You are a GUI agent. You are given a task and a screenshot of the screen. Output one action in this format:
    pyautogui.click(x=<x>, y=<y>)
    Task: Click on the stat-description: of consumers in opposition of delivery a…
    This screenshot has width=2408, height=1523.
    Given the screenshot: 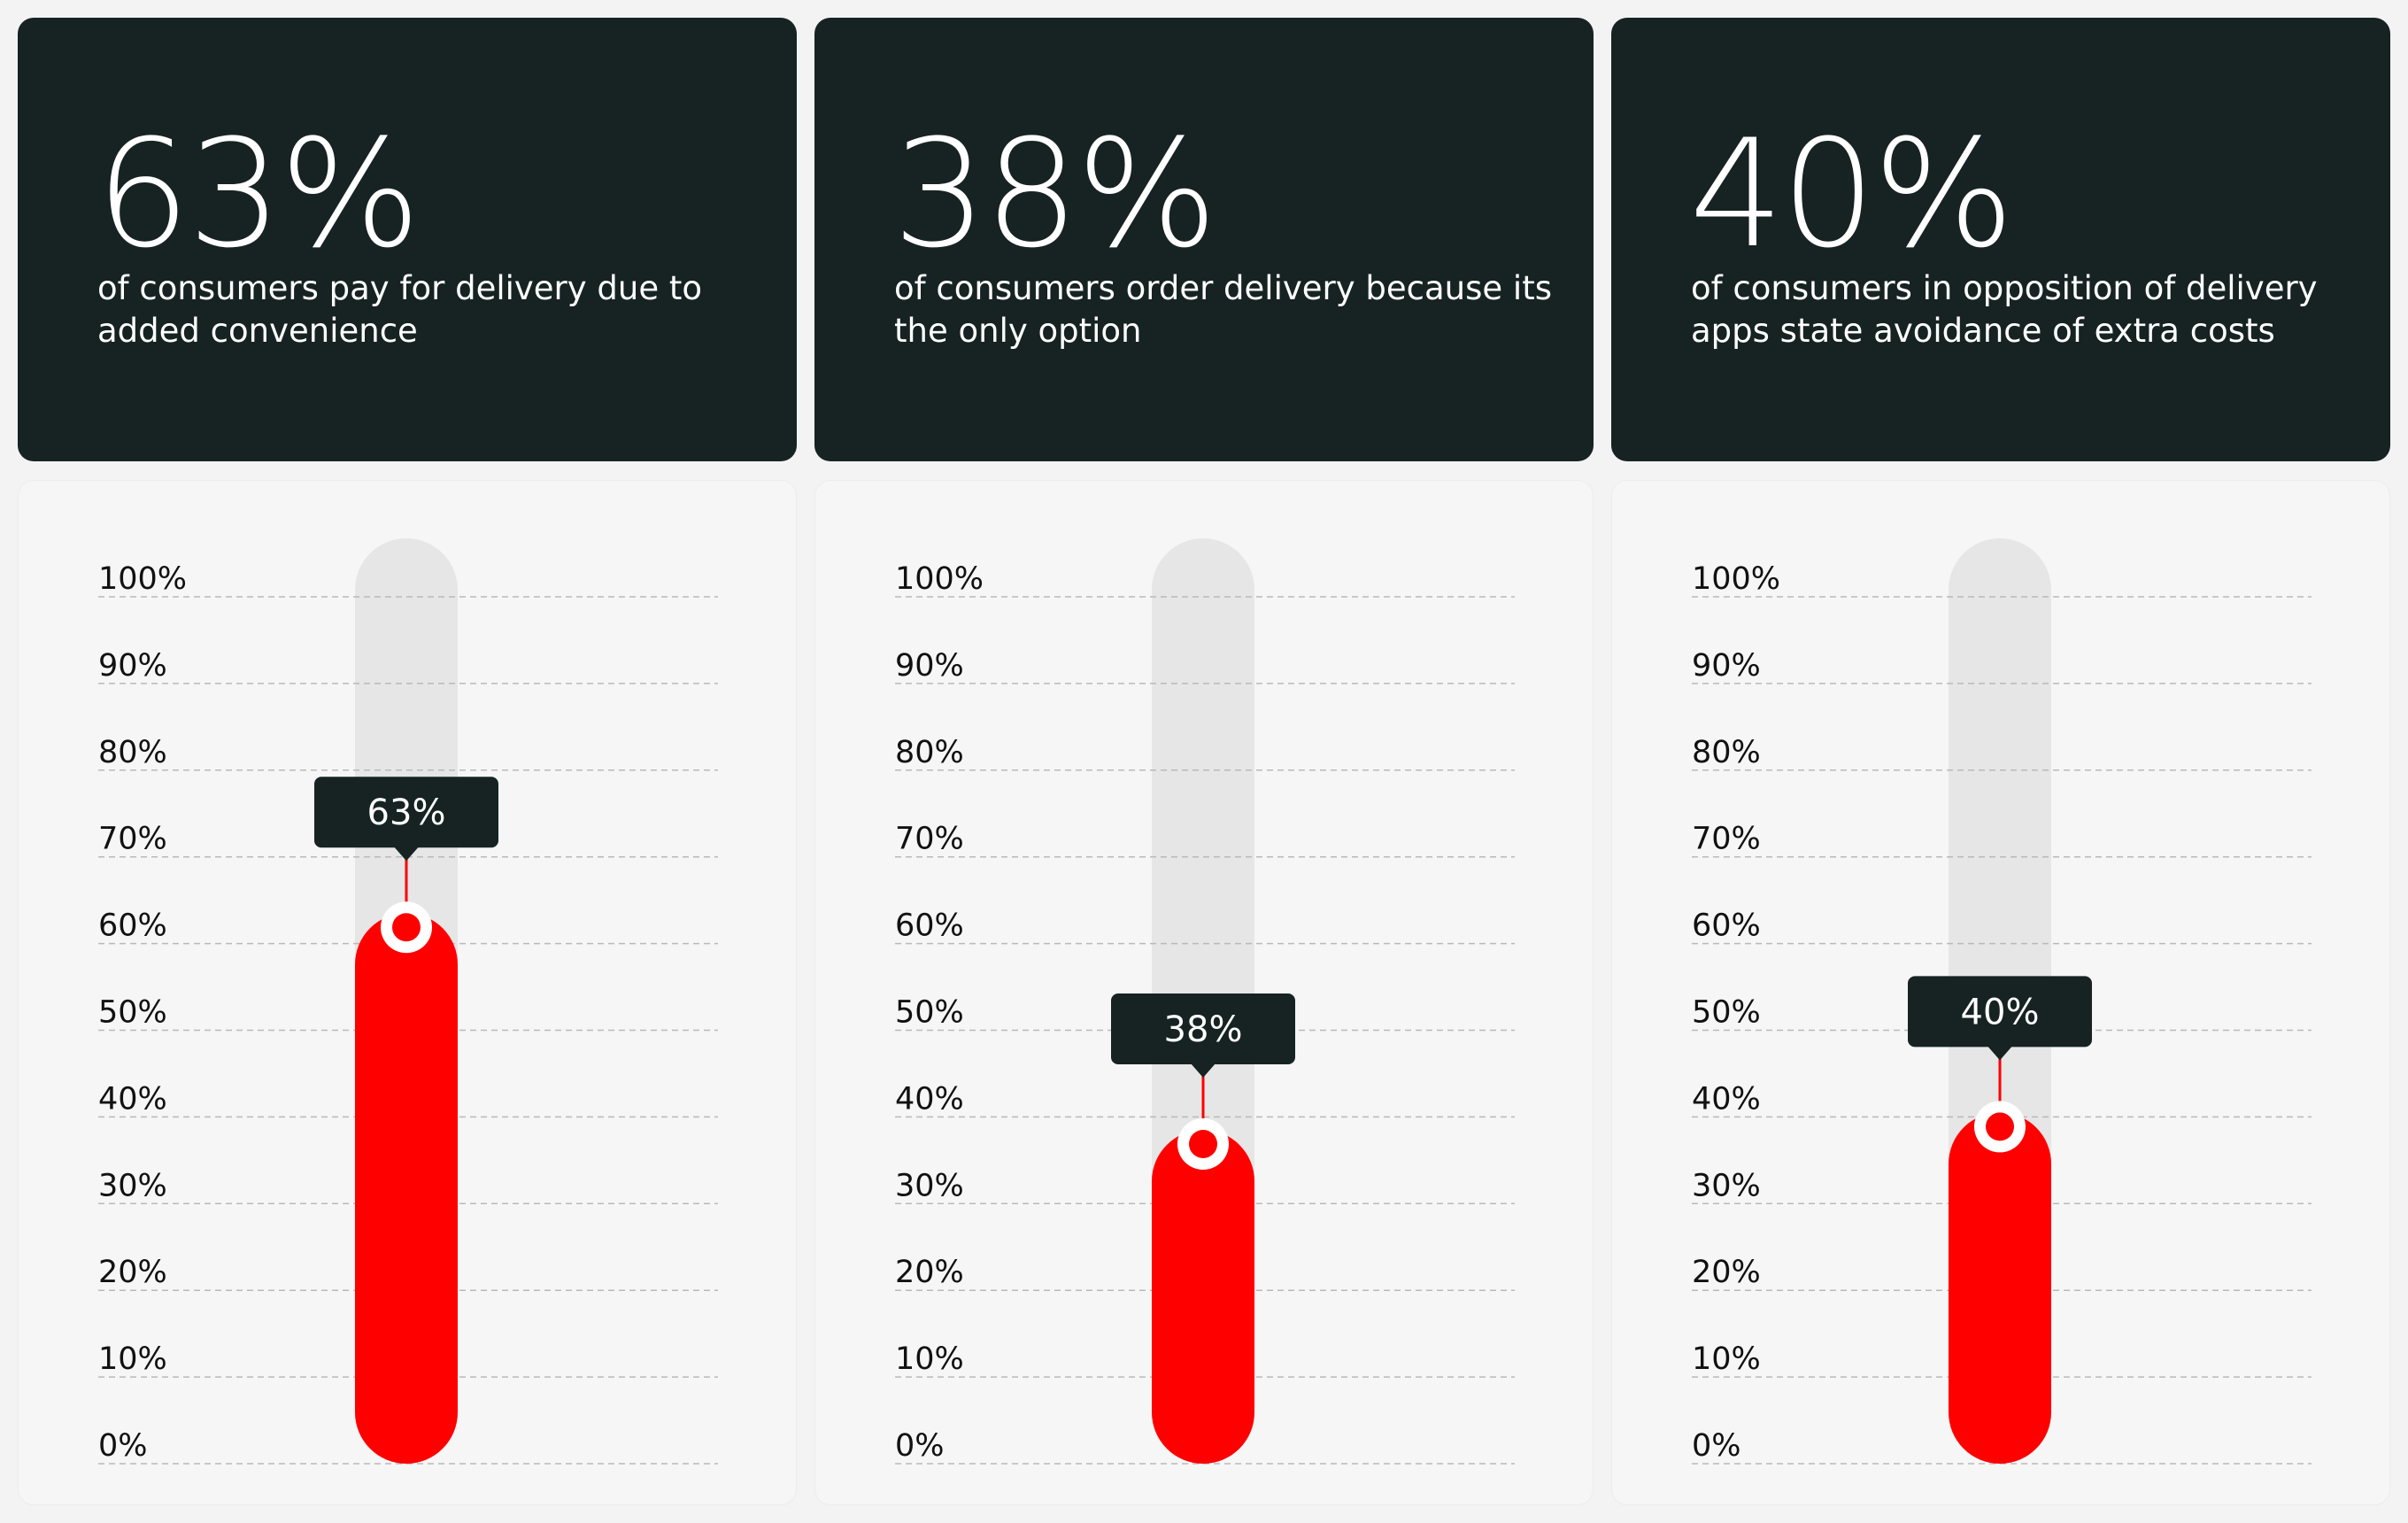 What is the action you would take?
    pyautogui.click(x=2004, y=309)
    